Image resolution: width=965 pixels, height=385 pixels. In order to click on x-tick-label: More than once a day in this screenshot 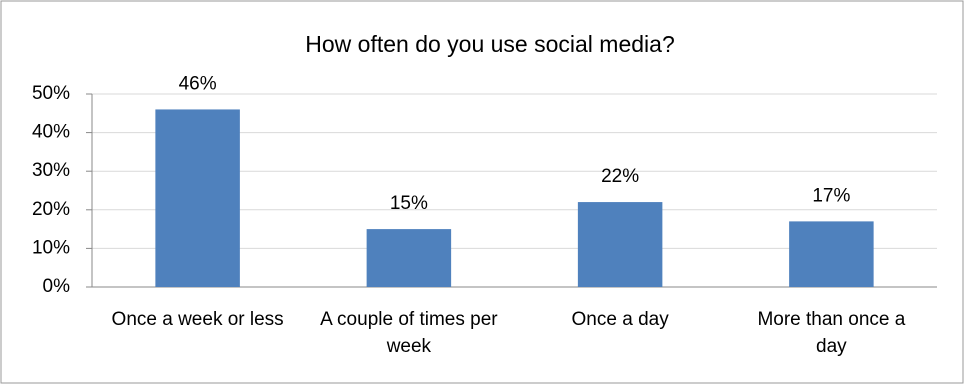, I will do `click(831, 333)`.